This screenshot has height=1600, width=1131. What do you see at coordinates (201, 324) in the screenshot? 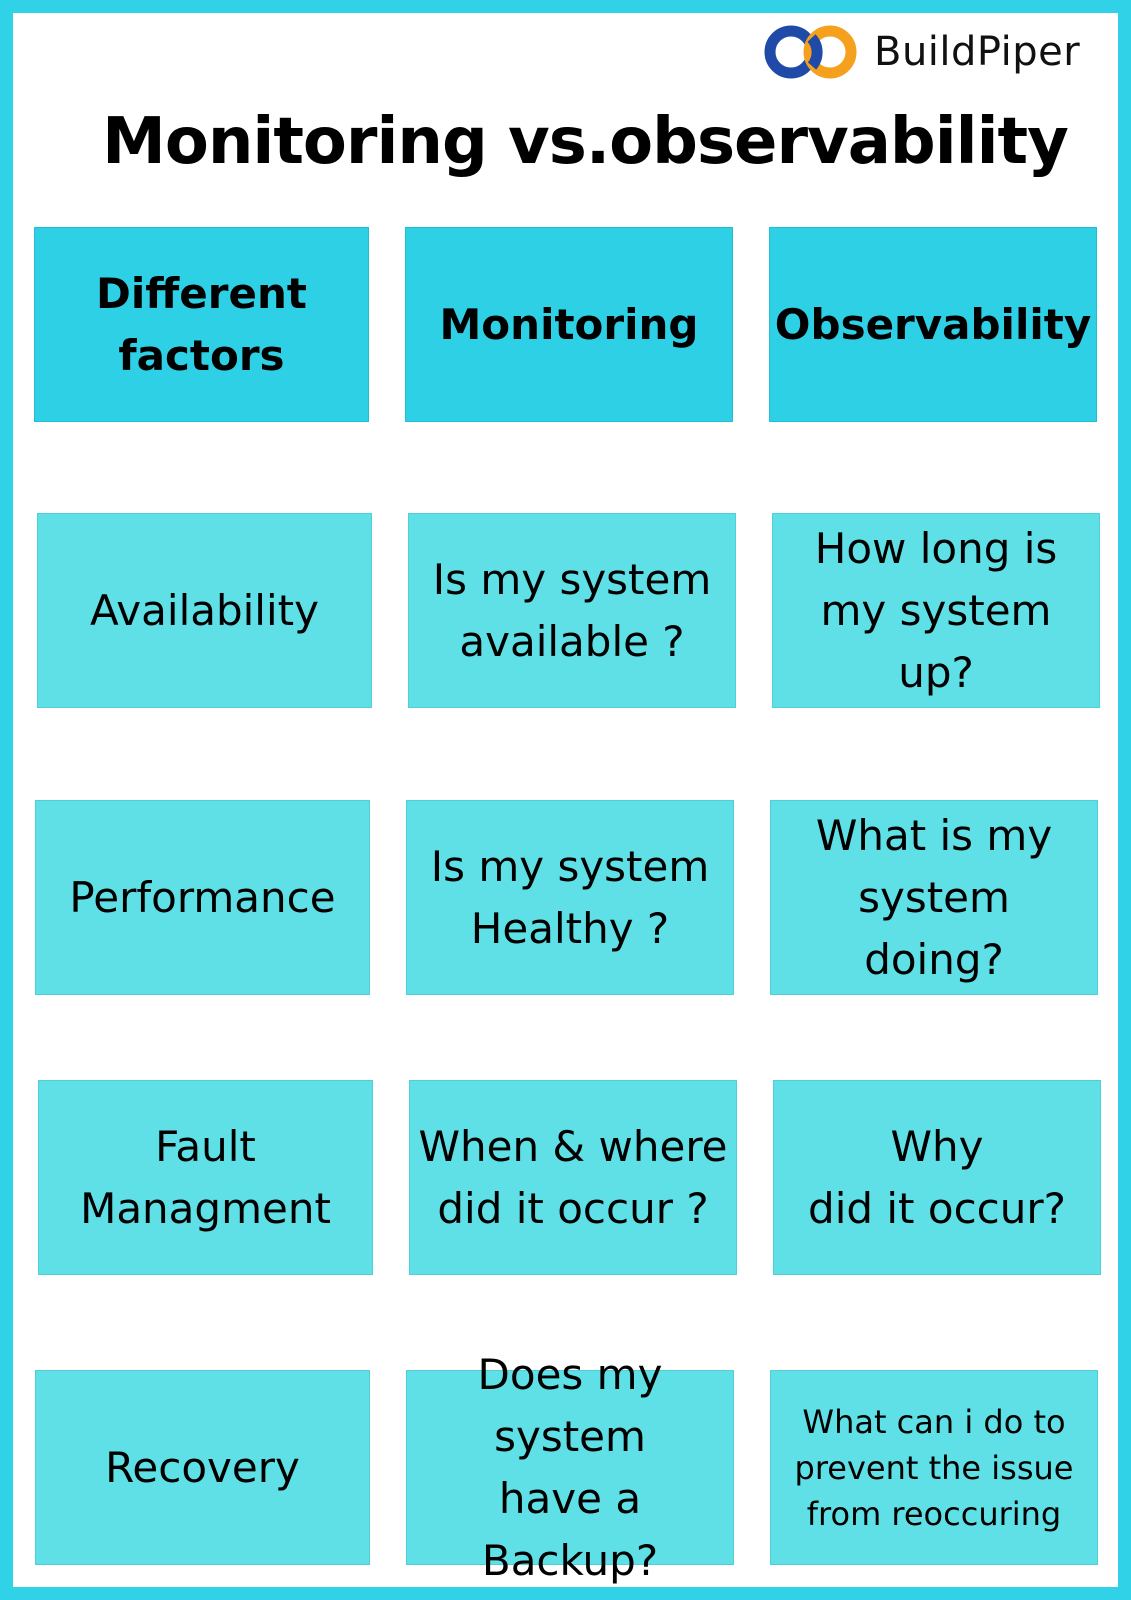
I see `header-different-factors: Different factors` at bounding box center [201, 324].